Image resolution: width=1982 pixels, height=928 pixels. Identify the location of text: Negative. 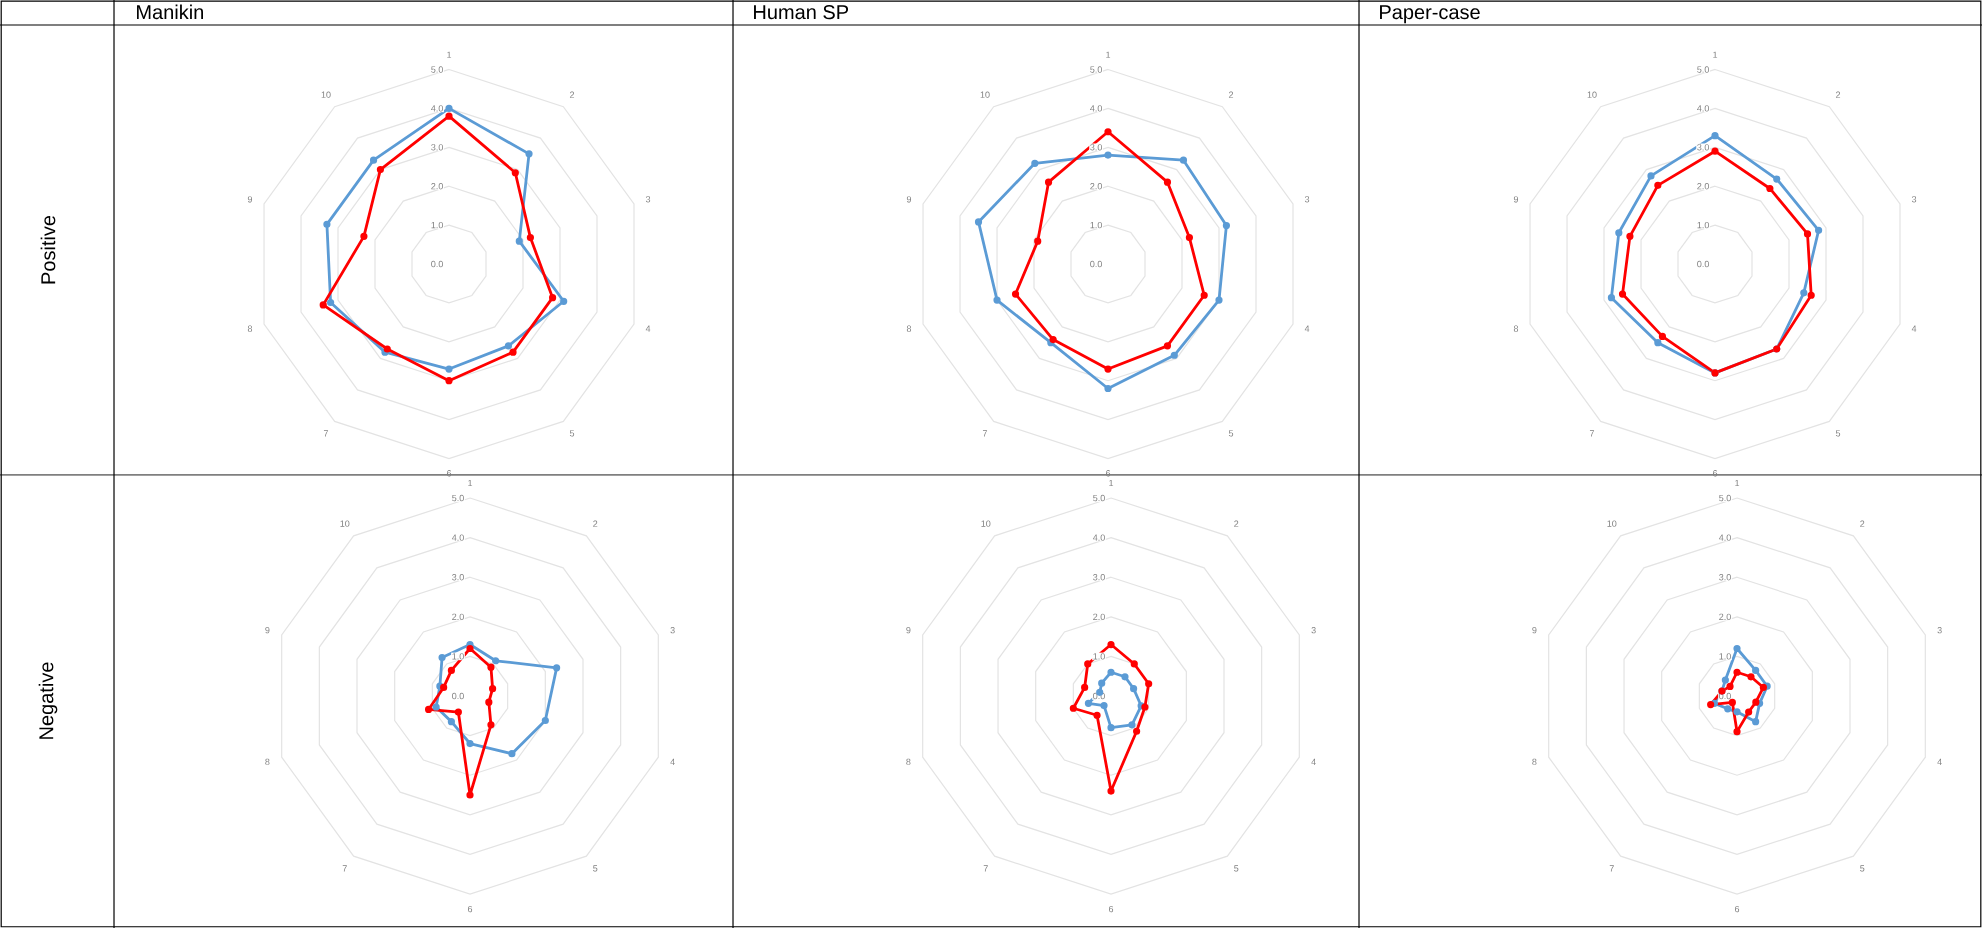
(48, 700).